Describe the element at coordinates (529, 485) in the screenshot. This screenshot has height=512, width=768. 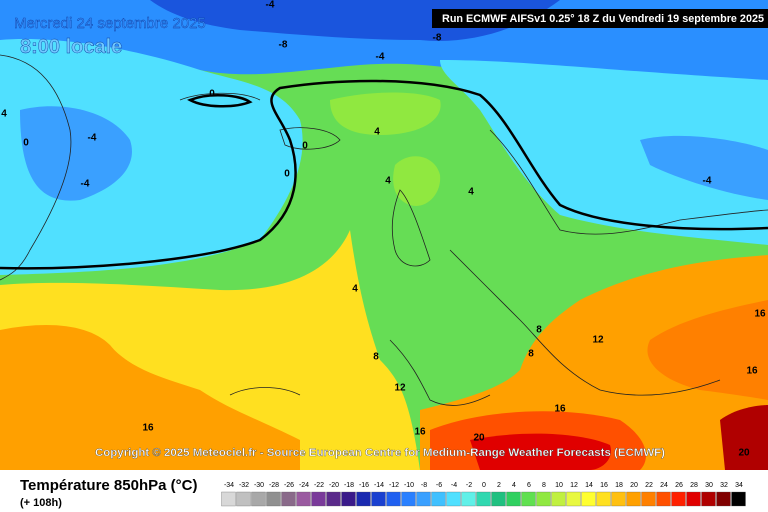
I see `legend-label: 6` at that location.